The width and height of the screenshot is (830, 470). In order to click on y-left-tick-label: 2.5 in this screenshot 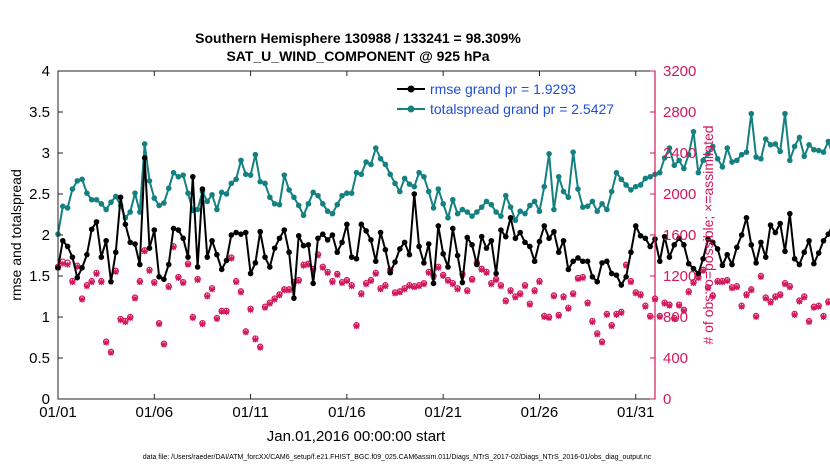, I will do `click(39, 194)`.